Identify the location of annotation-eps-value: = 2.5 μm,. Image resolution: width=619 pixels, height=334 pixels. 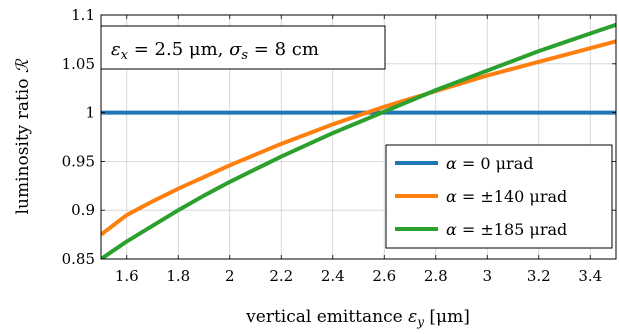
(178, 49).